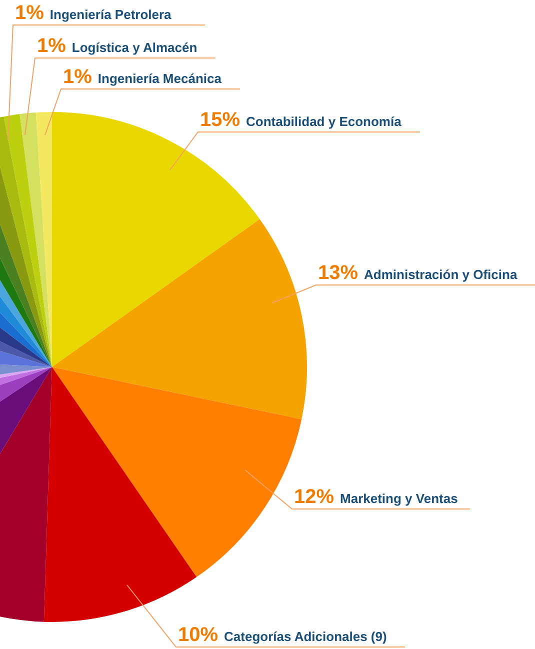 Image resolution: width=535 pixels, height=649 pixels. I want to click on data-label: 10%, so click(198, 635).